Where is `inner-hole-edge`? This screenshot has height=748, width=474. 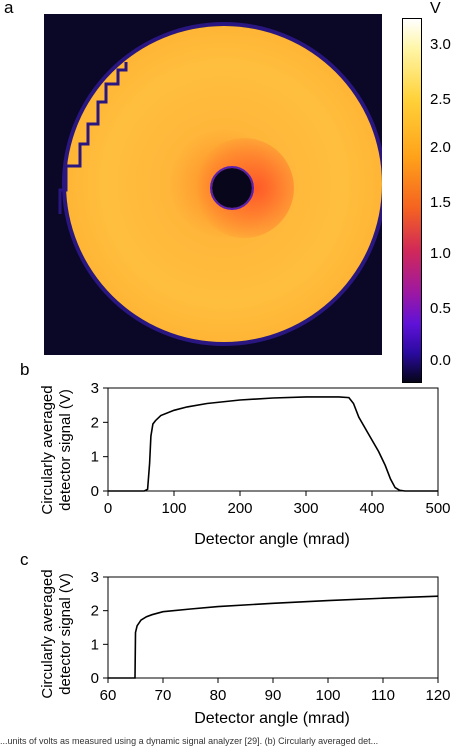 inner-hole-edge is located at coordinates (232, 188).